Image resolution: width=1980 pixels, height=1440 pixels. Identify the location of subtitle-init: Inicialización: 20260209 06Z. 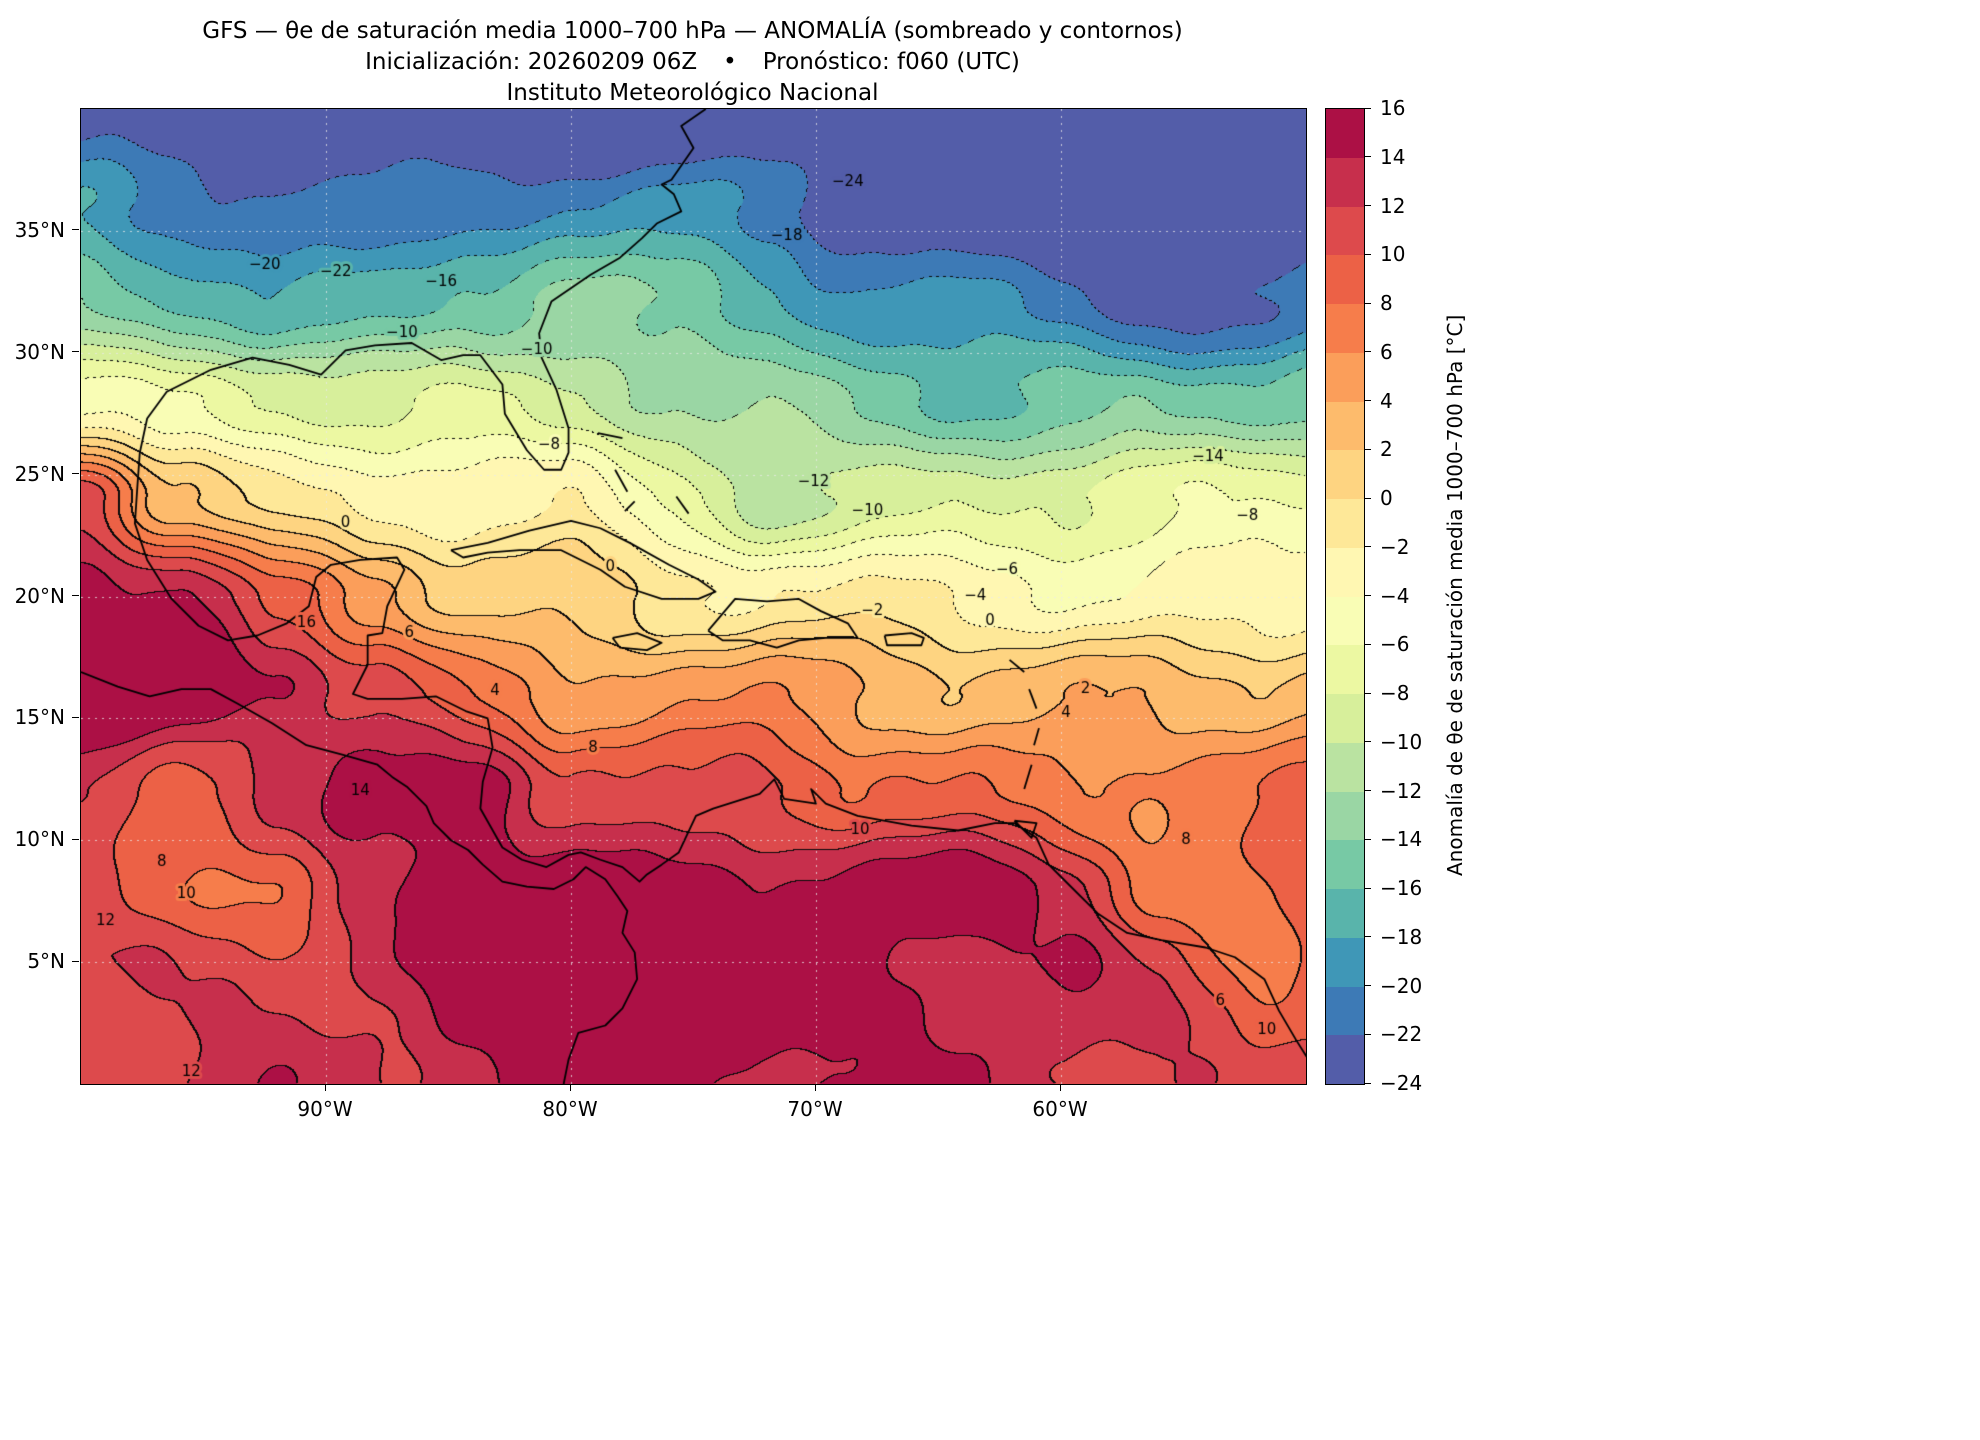
(531, 62).